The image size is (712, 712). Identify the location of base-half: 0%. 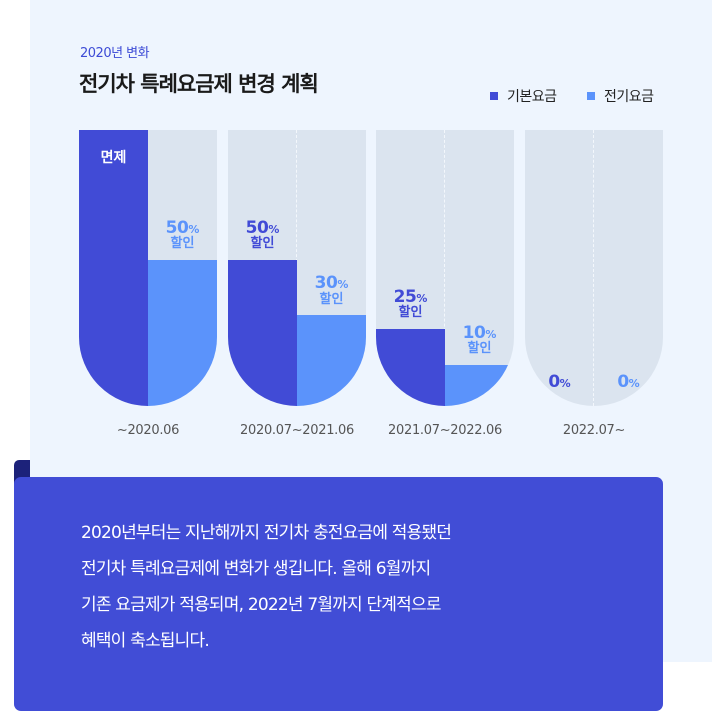
(559, 268).